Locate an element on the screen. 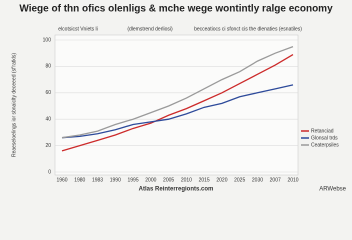 This screenshot has height=240, width=352. y-tick-label: 0 is located at coordinates (49, 172).